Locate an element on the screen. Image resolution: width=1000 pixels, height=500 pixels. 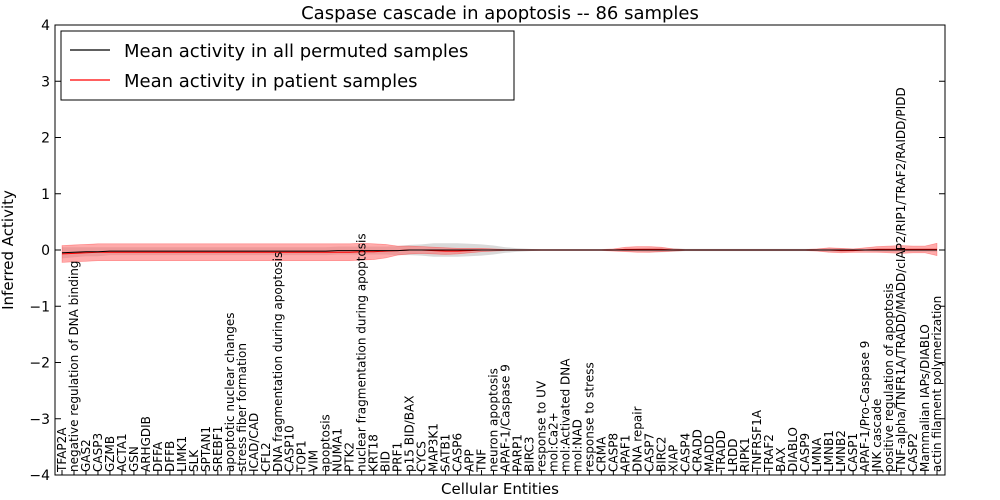
y-tick-label: 2 is located at coordinates (45, 139).